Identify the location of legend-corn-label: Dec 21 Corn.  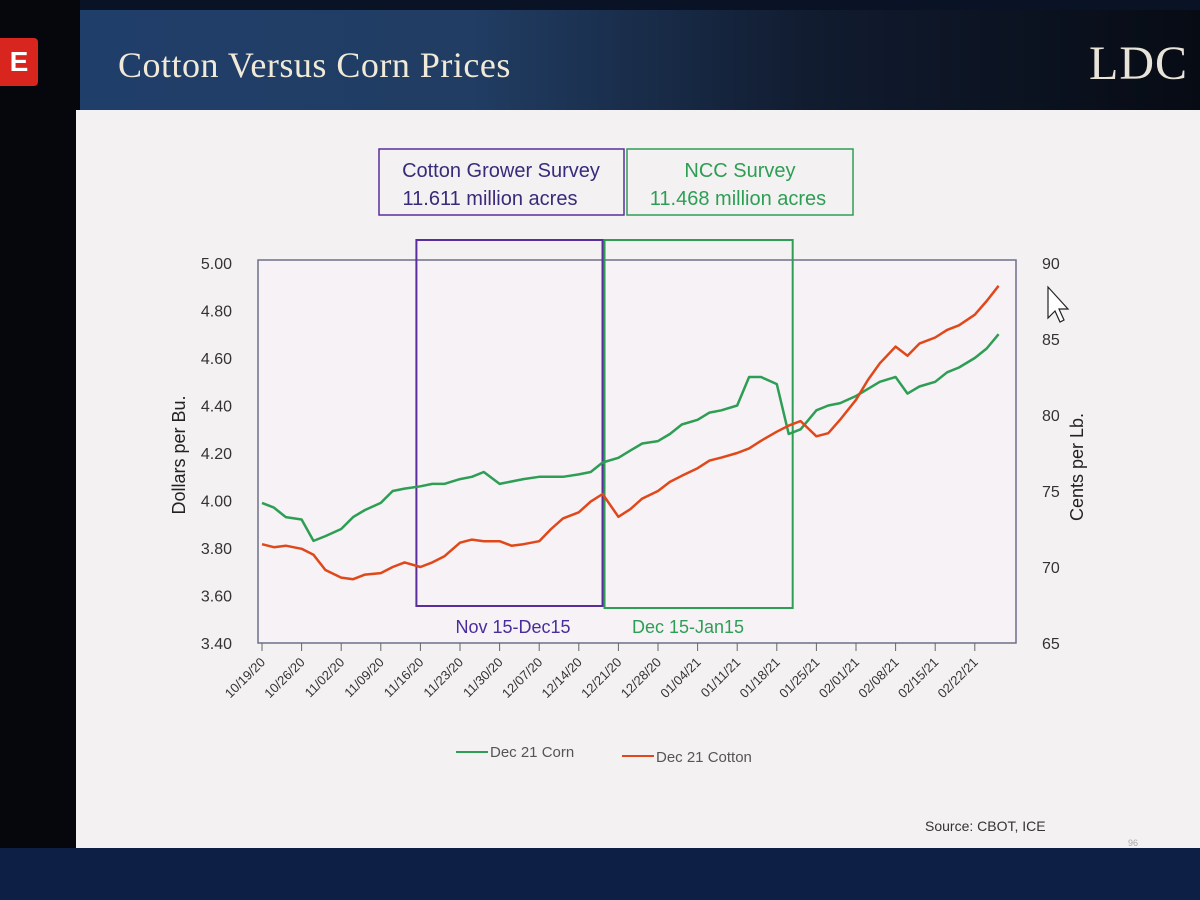
(532, 752).